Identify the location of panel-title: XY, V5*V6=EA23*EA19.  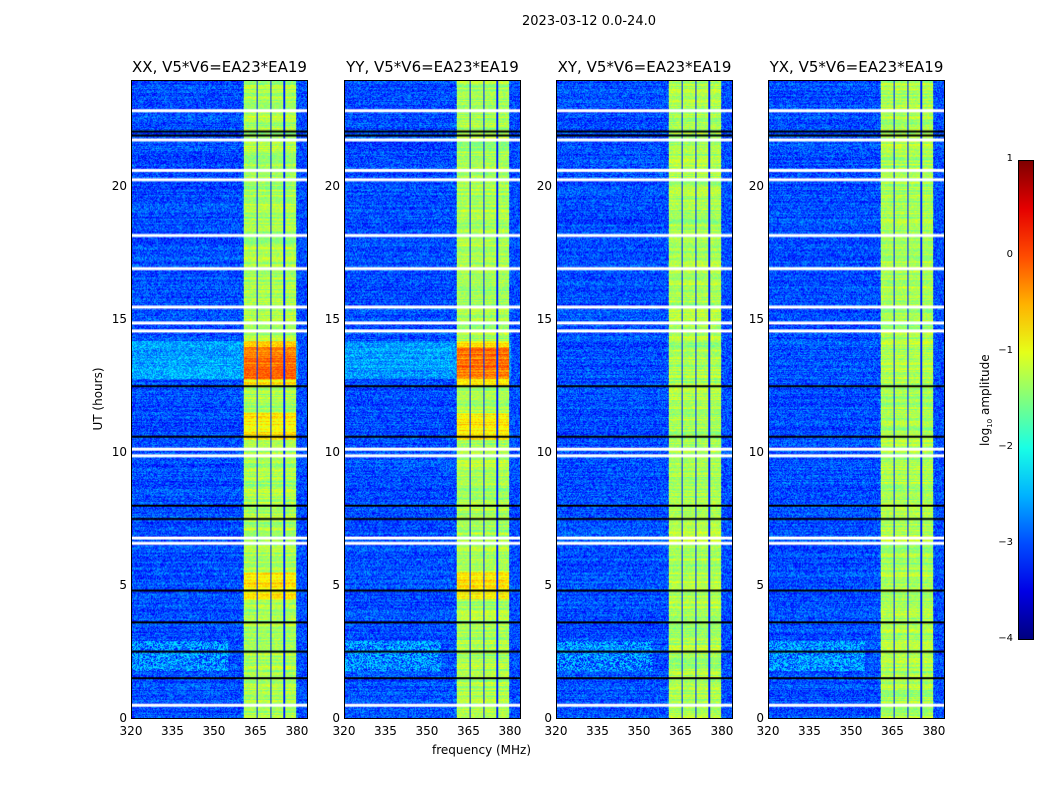
(644, 67).